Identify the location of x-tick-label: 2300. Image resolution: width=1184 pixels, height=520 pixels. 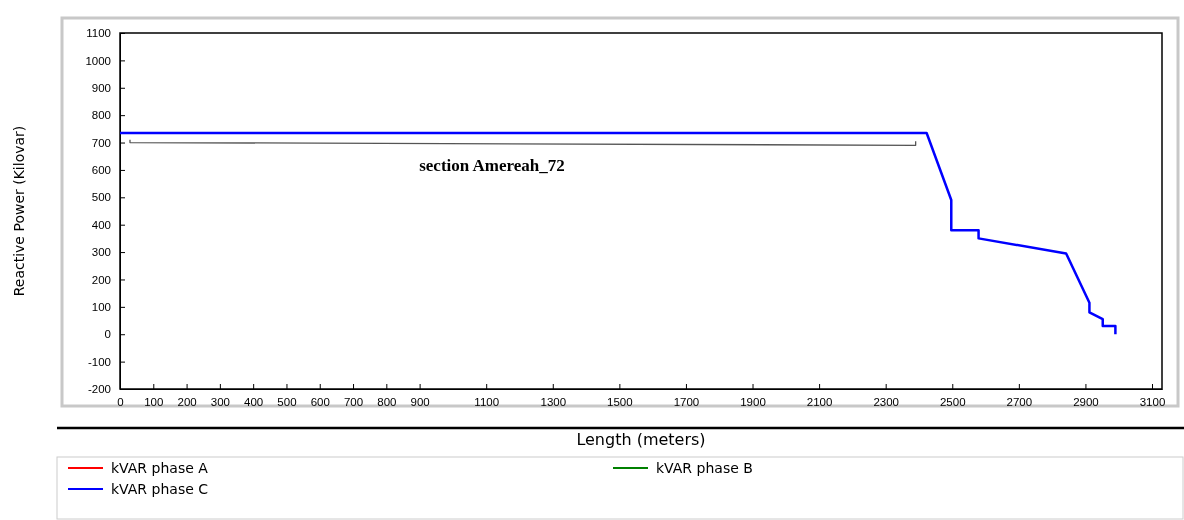
(886, 402).